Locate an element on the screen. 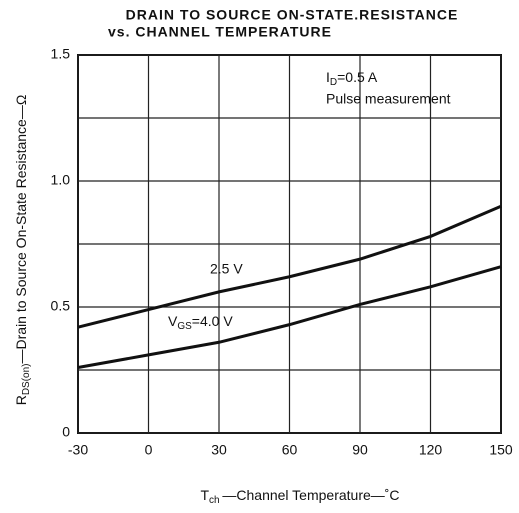 This screenshot has height=513, width=519. x-tick-label: 120 is located at coordinates (431, 450).